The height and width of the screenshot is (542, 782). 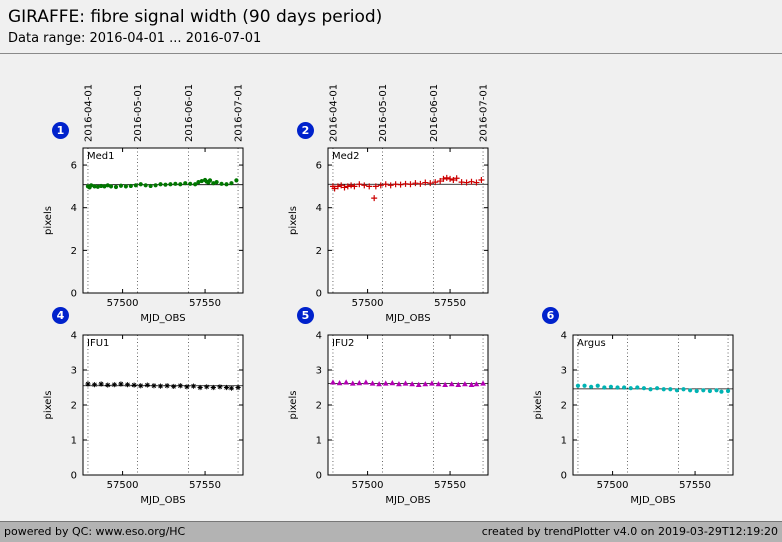 I want to click on plot-number-badge: 2, so click(x=305, y=130).